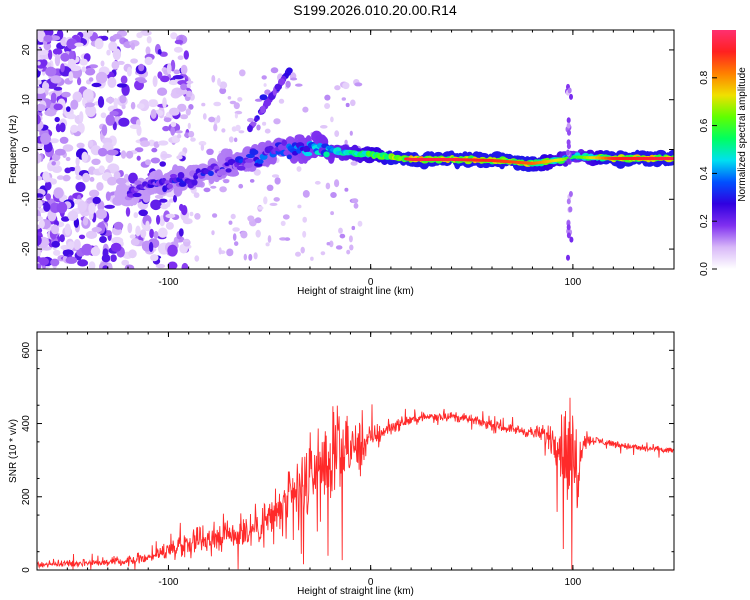 The image size is (750, 600). I want to click on snr-y-tick-label: 200, so click(26, 496).